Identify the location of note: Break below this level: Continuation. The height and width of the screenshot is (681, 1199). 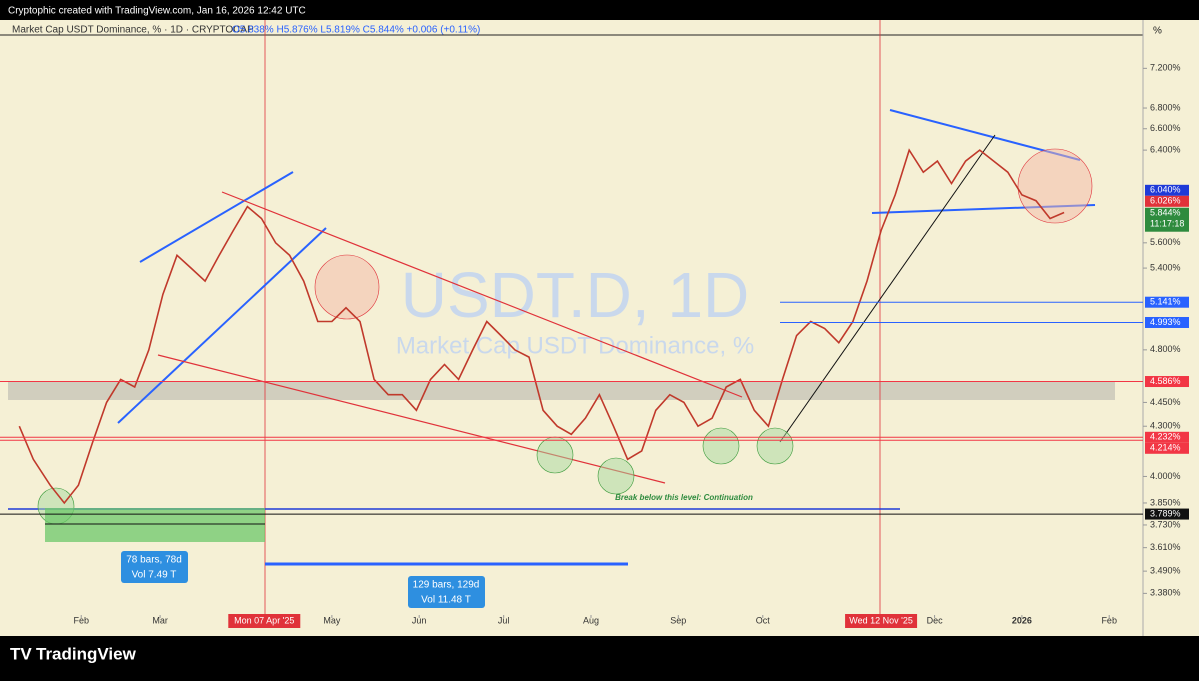
(684, 497).